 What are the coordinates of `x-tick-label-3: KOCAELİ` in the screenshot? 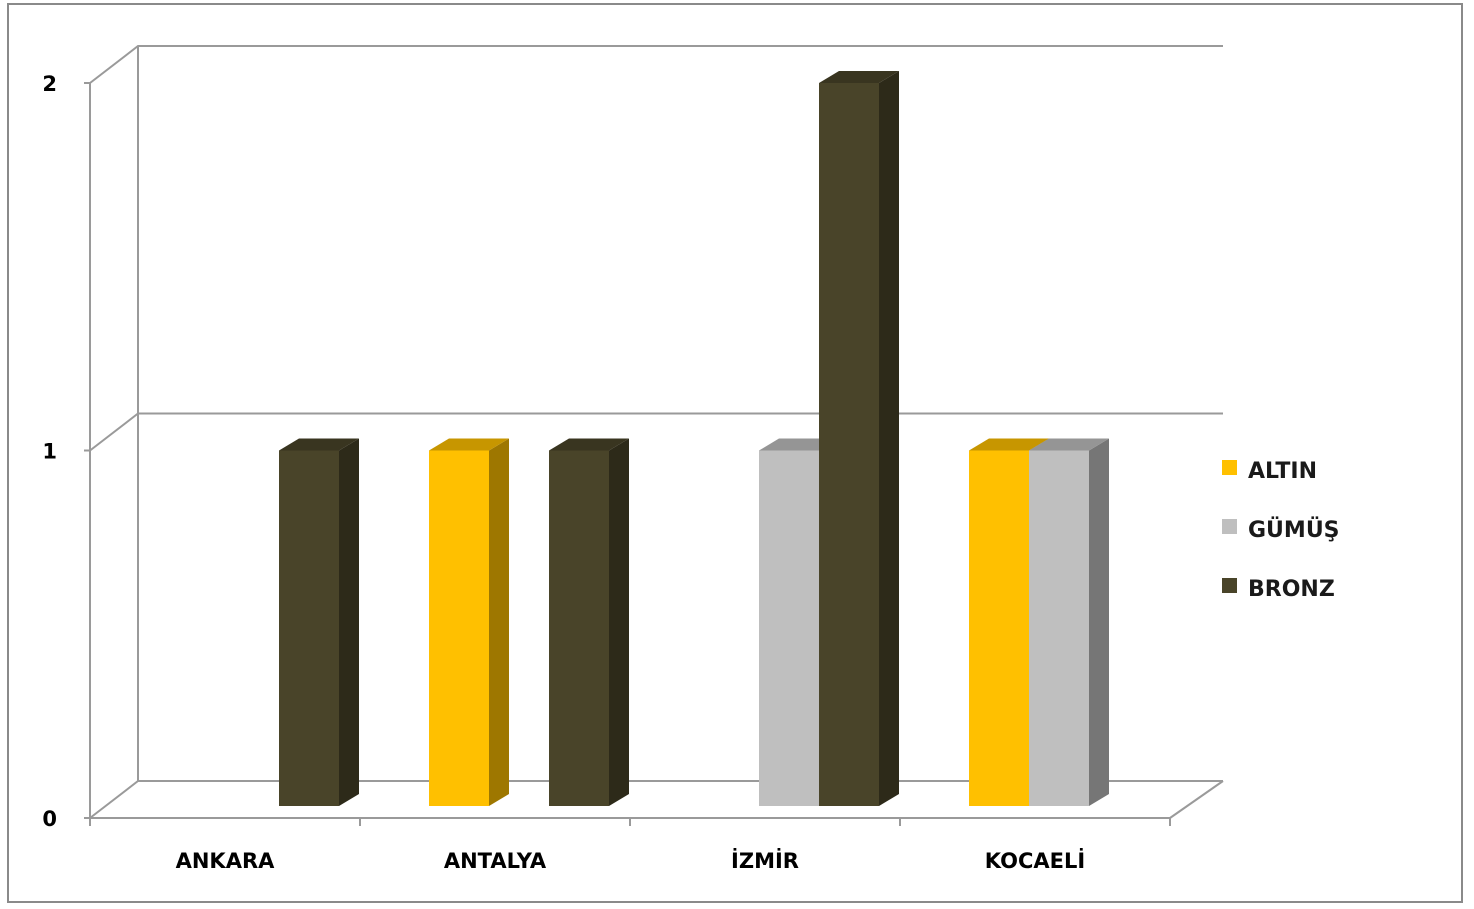 It's located at (1035, 860).